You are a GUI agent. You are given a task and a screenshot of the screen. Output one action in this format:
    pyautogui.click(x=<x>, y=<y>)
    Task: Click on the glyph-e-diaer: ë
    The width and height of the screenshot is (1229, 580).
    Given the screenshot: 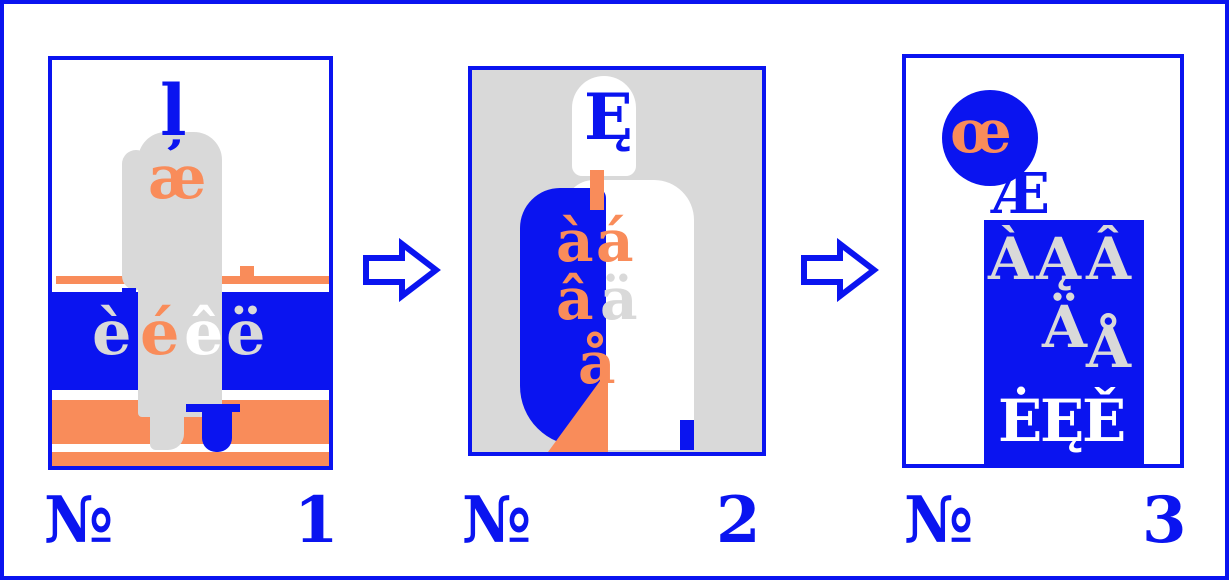 What is the action you would take?
    pyautogui.click(x=246, y=332)
    